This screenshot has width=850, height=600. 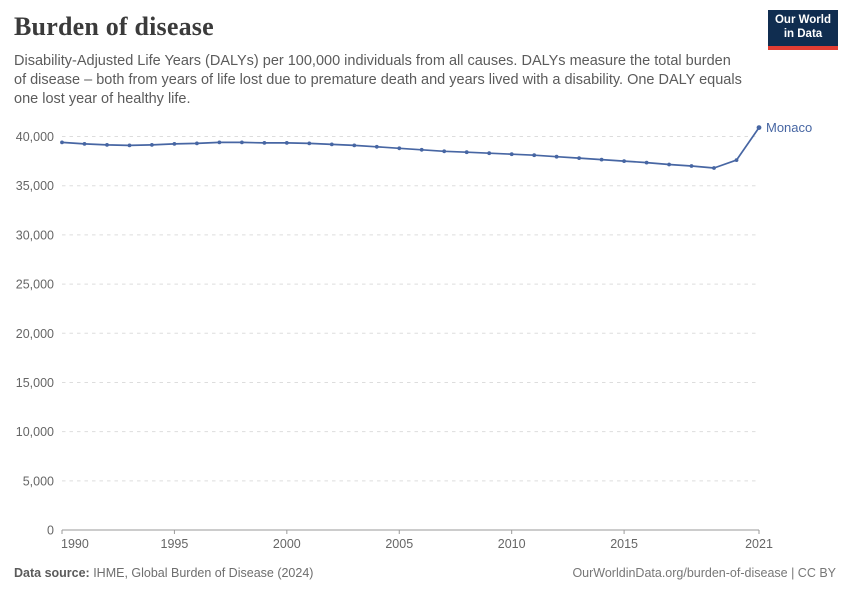 What do you see at coordinates (175, 544) in the screenshot?
I see `x-tick-label: 1995` at bounding box center [175, 544].